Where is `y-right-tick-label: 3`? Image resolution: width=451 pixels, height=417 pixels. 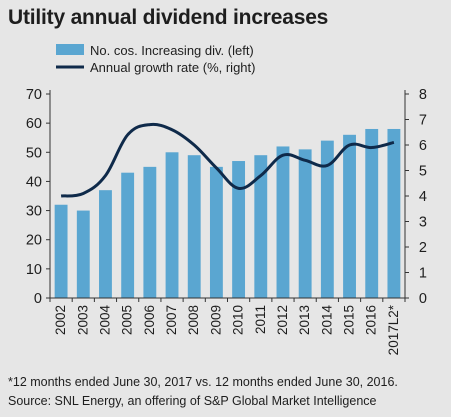
y-right-tick-label: 3 is located at coordinates (423, 223).